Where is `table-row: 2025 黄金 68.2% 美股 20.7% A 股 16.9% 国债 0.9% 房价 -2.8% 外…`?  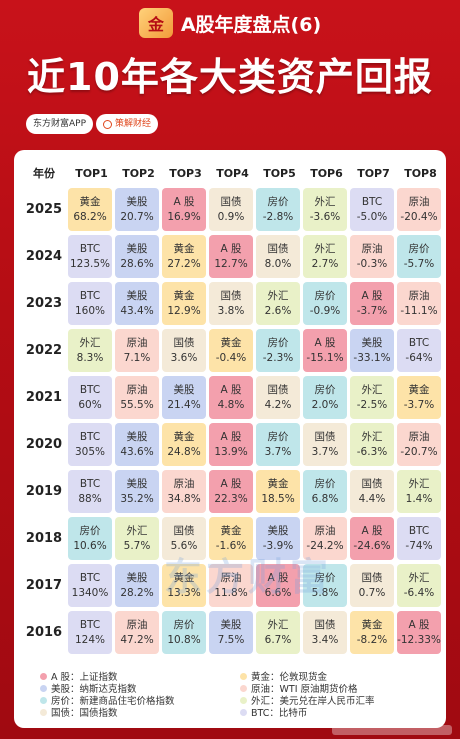 table-row: 2025 黄金 68.2% 美股 20.7% A 股 16.9% 国债 0.9% 房价 -2.8% 外… is located at coordinates (232, 209).